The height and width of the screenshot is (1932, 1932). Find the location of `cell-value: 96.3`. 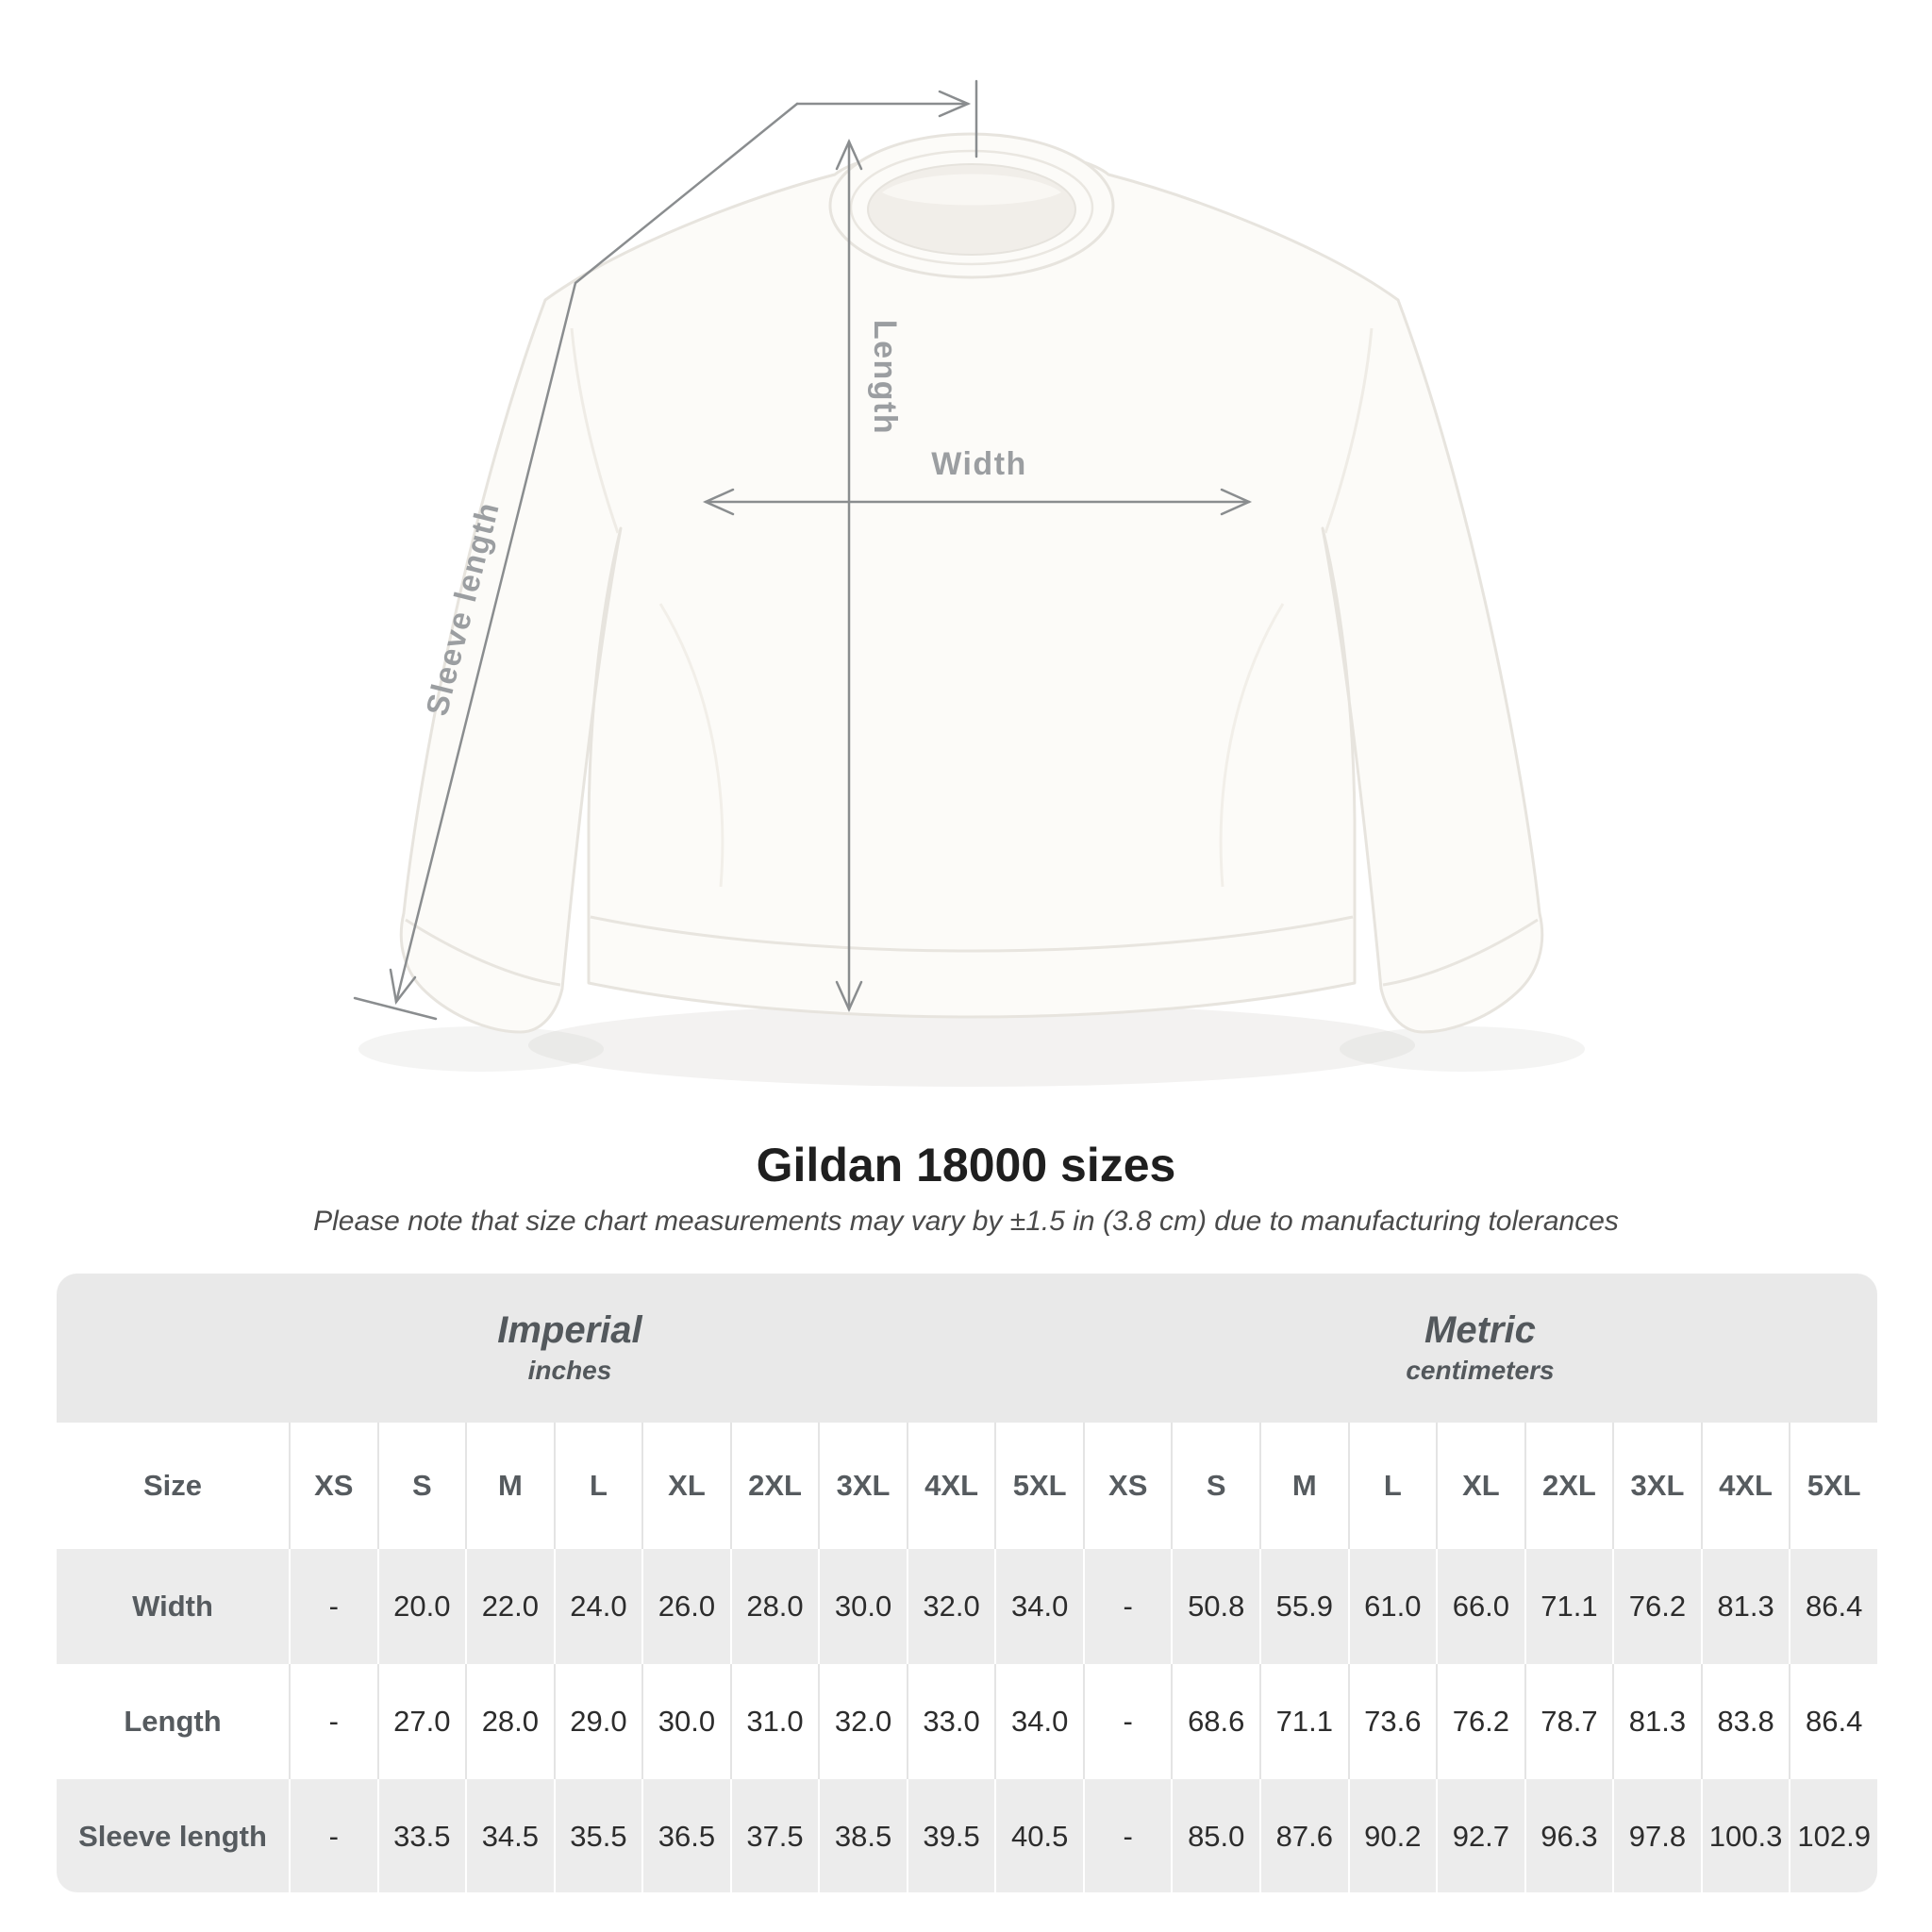

cell-value: 96.3 is located at coordinates (1569, 1836).